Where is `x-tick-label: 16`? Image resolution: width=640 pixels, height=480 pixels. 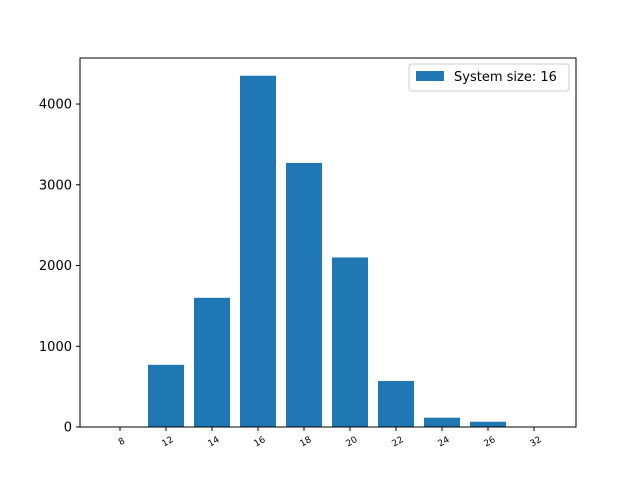
x-tick-label: 16 is located at coordinates (260, 442).